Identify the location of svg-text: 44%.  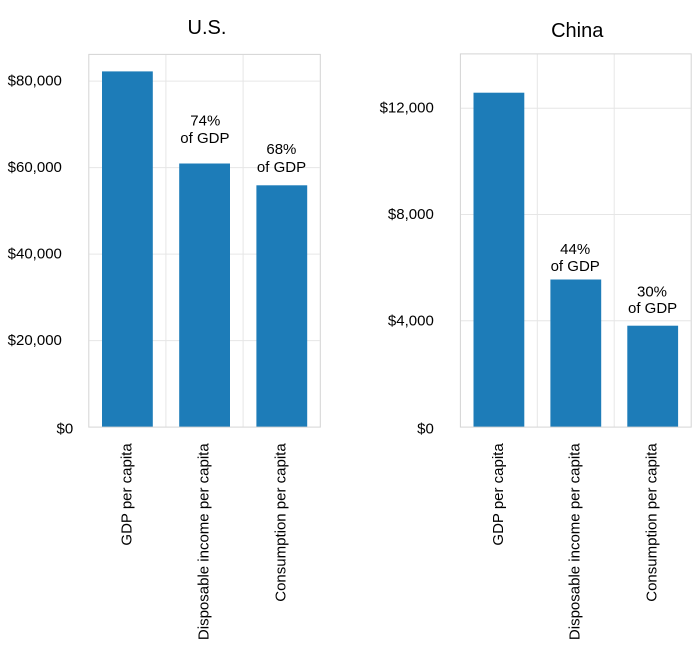
(575, 249).